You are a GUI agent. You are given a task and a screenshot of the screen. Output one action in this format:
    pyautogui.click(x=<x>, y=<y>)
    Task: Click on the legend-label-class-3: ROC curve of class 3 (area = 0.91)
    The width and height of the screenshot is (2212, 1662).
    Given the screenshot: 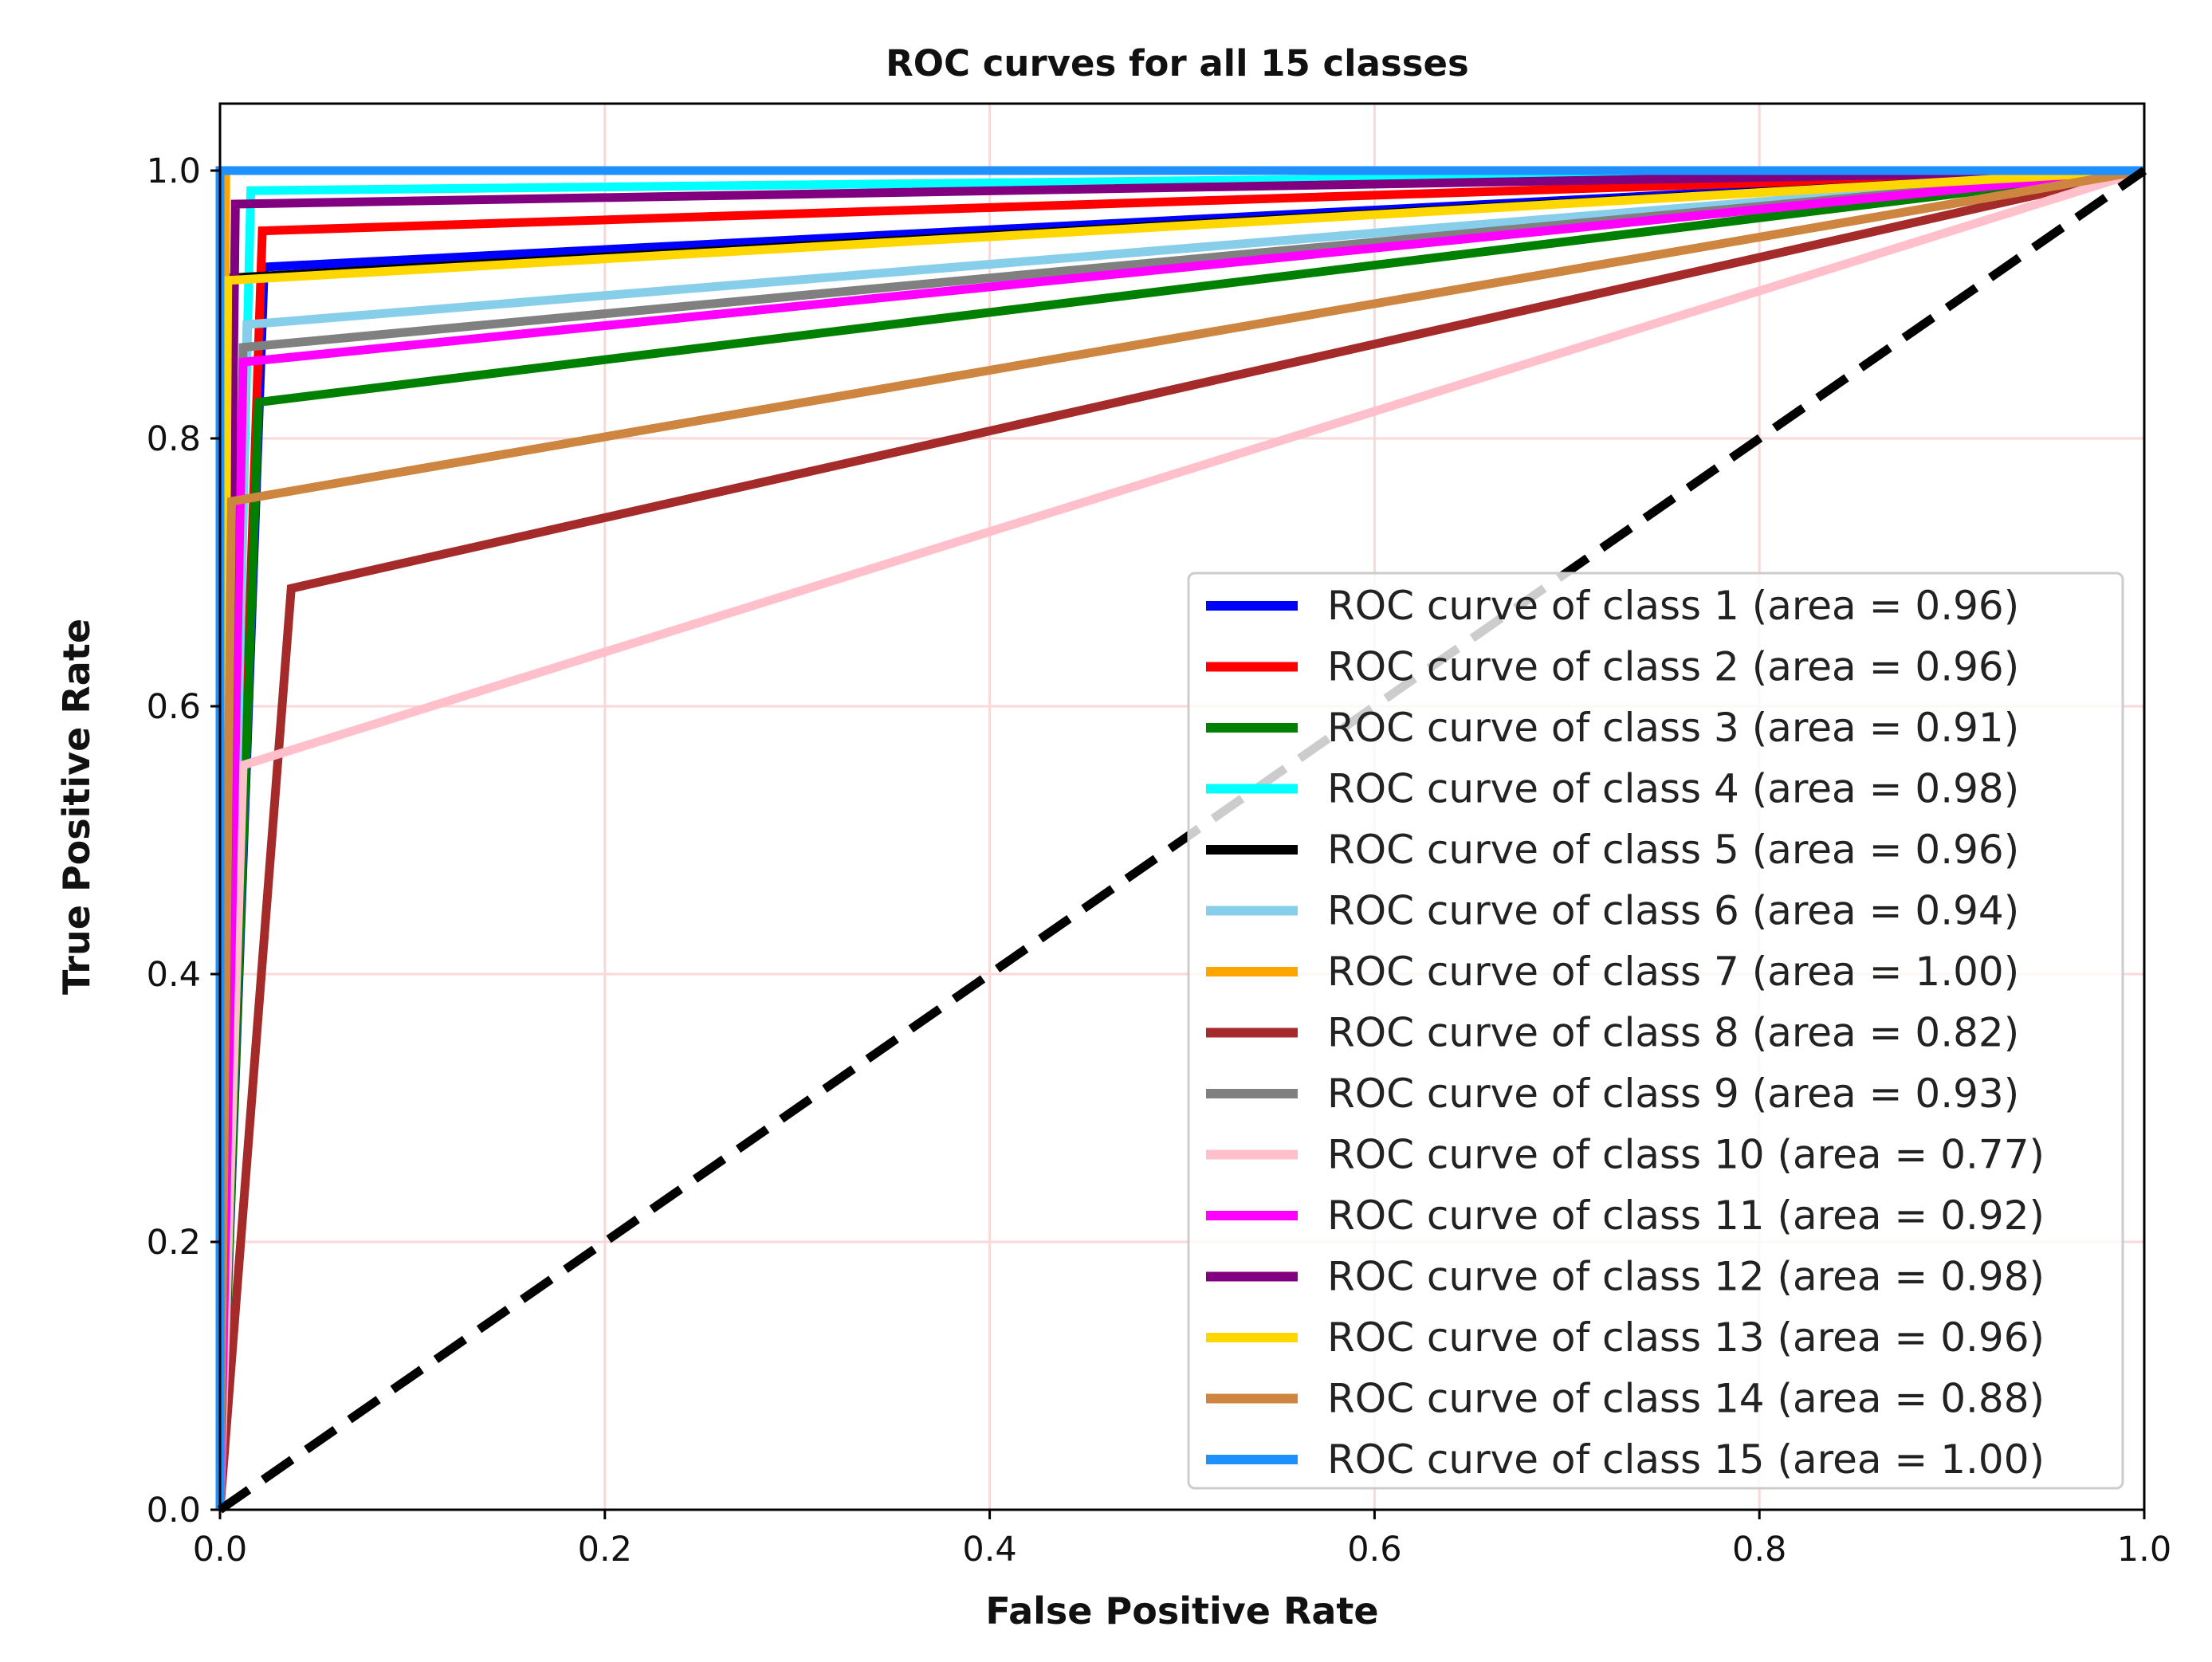 What is the action you would take?
    pyautogui.click(x=1673, y=728)
    